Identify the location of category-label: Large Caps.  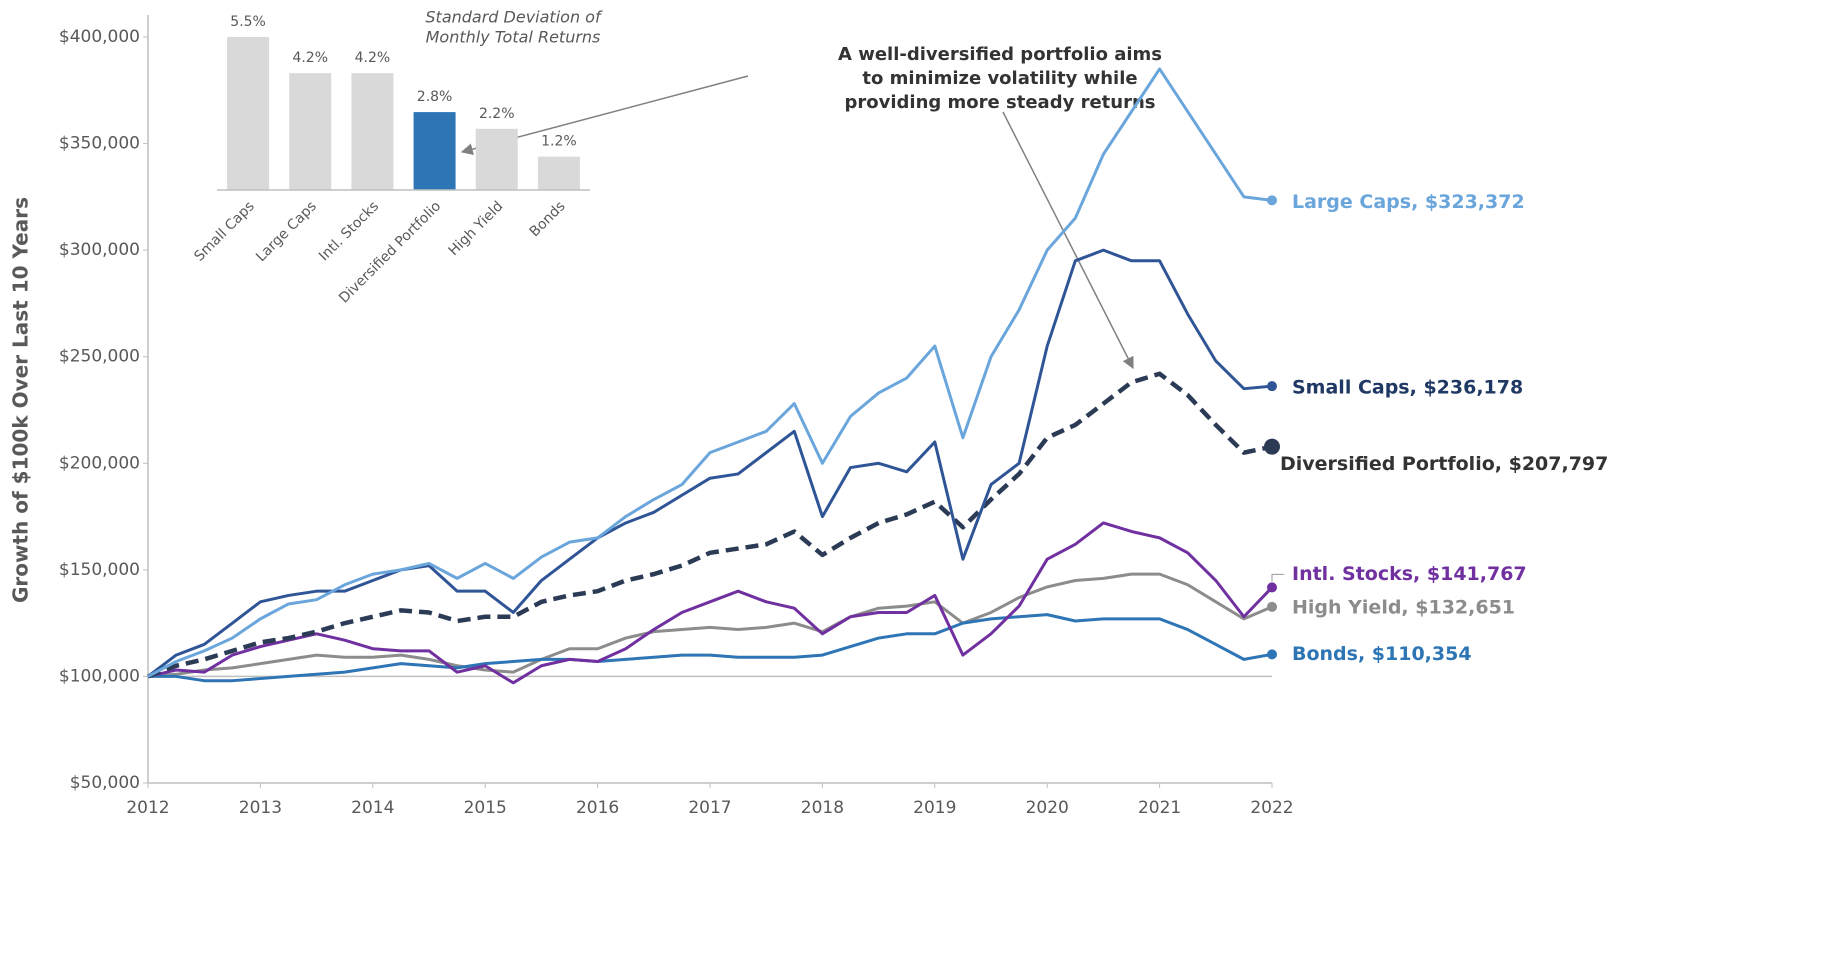
(286, 231).